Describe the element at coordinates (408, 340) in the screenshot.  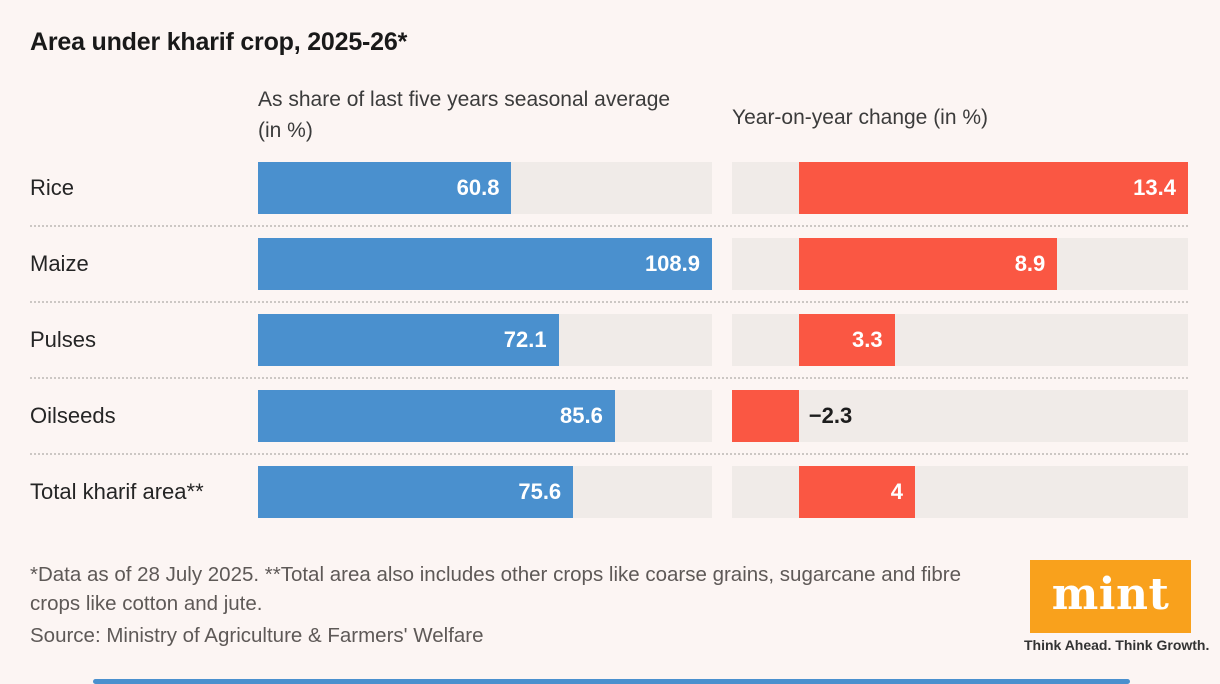
I see `share-bar: 72.1` at that location.